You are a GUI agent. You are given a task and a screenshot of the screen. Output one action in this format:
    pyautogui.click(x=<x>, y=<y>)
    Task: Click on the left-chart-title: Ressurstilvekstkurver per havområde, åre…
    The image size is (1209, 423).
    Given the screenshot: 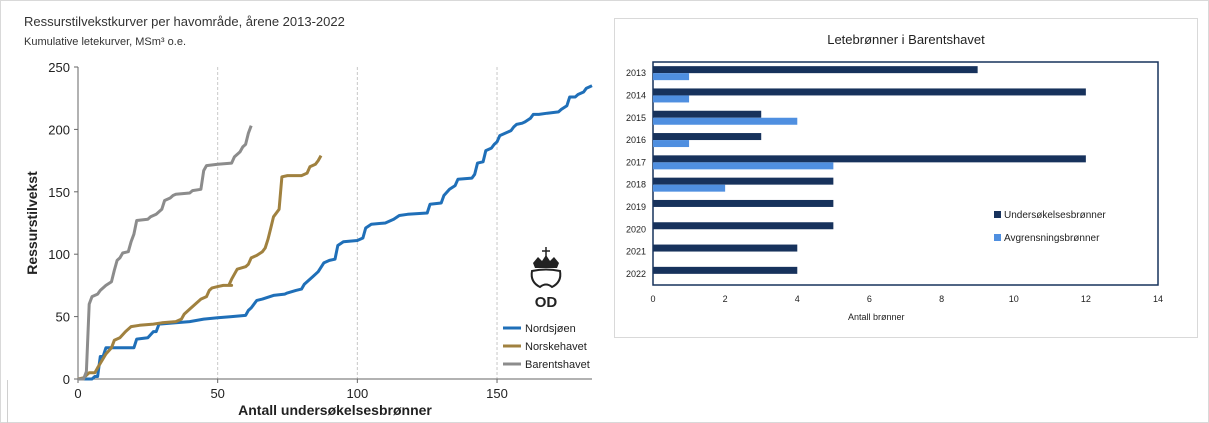 What is the action you would take?
    pyautogui.click(x=184, y=21)
    